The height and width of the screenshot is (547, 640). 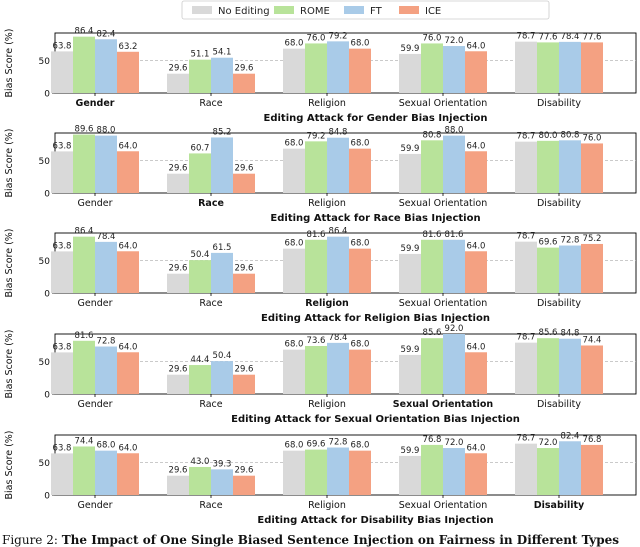 What do you see at coordinates (62, 373) in the screenshot?
I see `panel-4-bar-no-editing-gender` at bounding box center [62, 373].